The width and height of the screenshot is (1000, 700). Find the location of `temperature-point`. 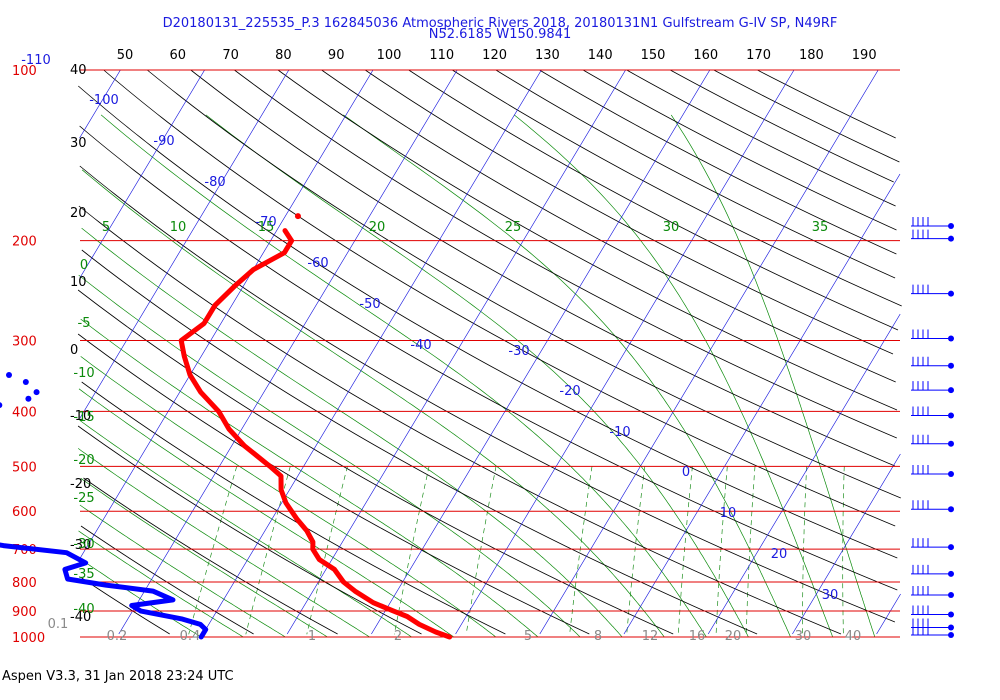

temperature-point is located at coordinates (297, 216).